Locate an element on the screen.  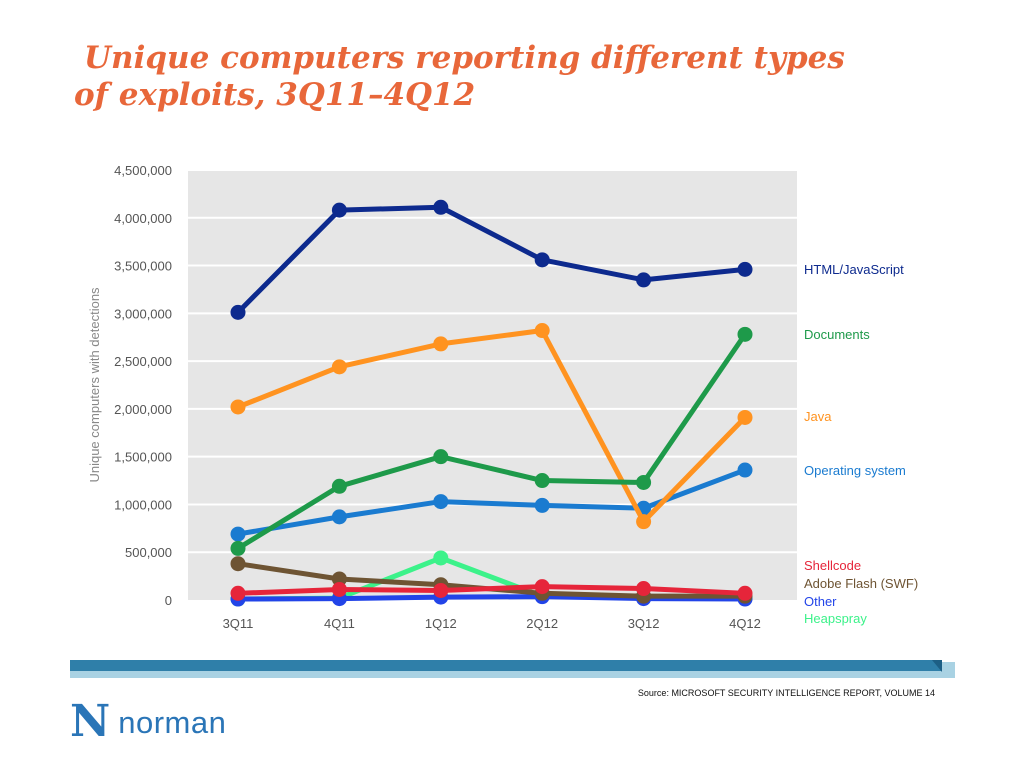
y-tick-label: 1,500,000 is located at coordinates (143, 457).